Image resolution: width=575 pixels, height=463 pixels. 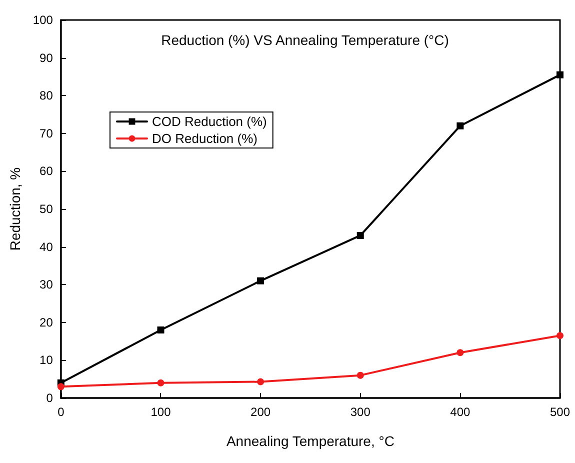 I want to click on y-tick-label: 90, so click(x=47, y=57).